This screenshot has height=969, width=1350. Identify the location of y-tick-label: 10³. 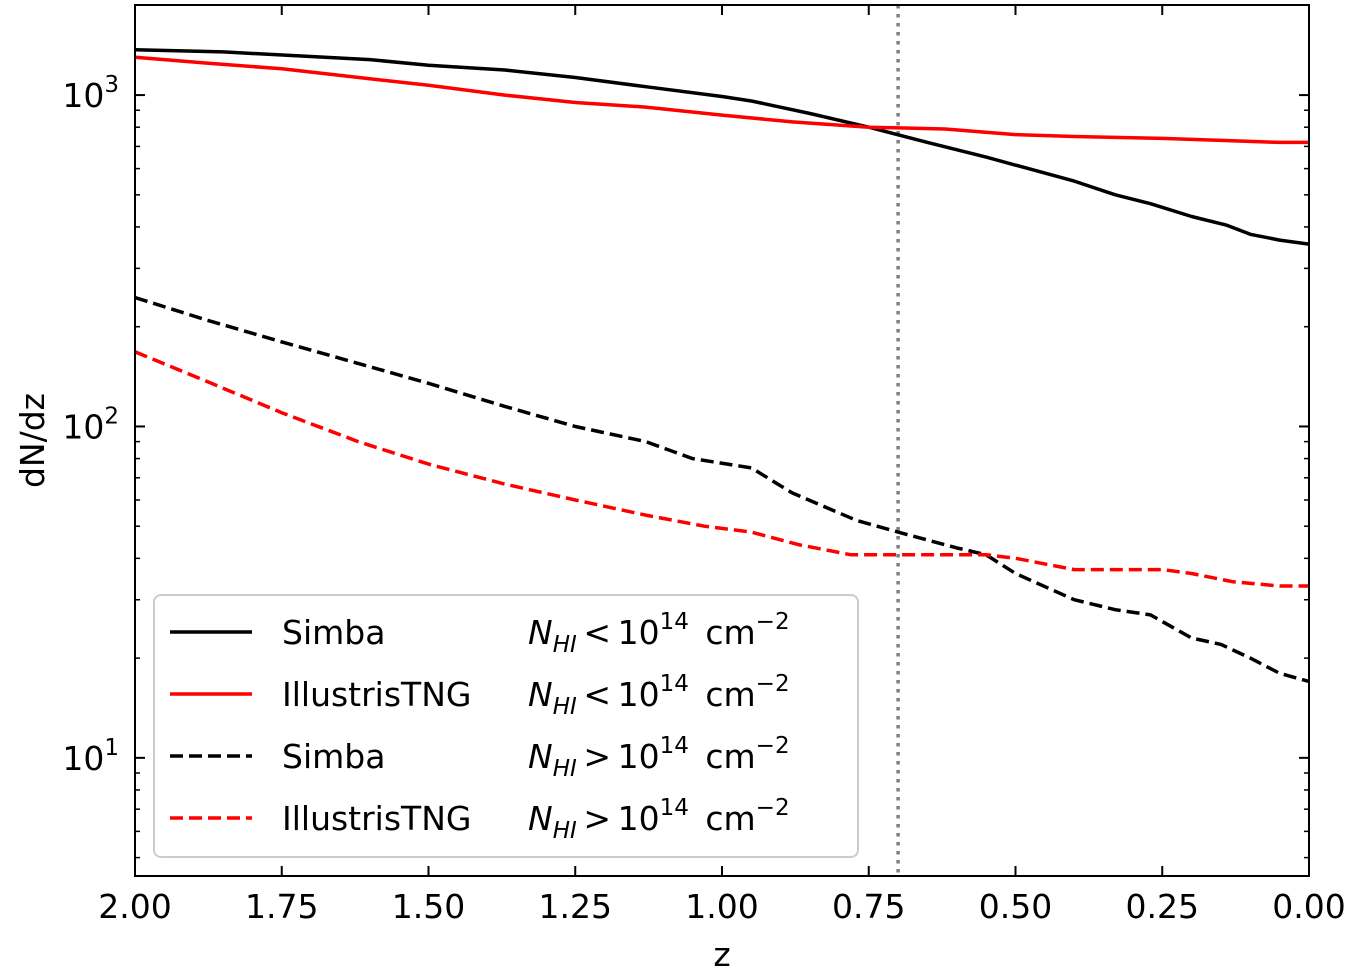
(90, 93).